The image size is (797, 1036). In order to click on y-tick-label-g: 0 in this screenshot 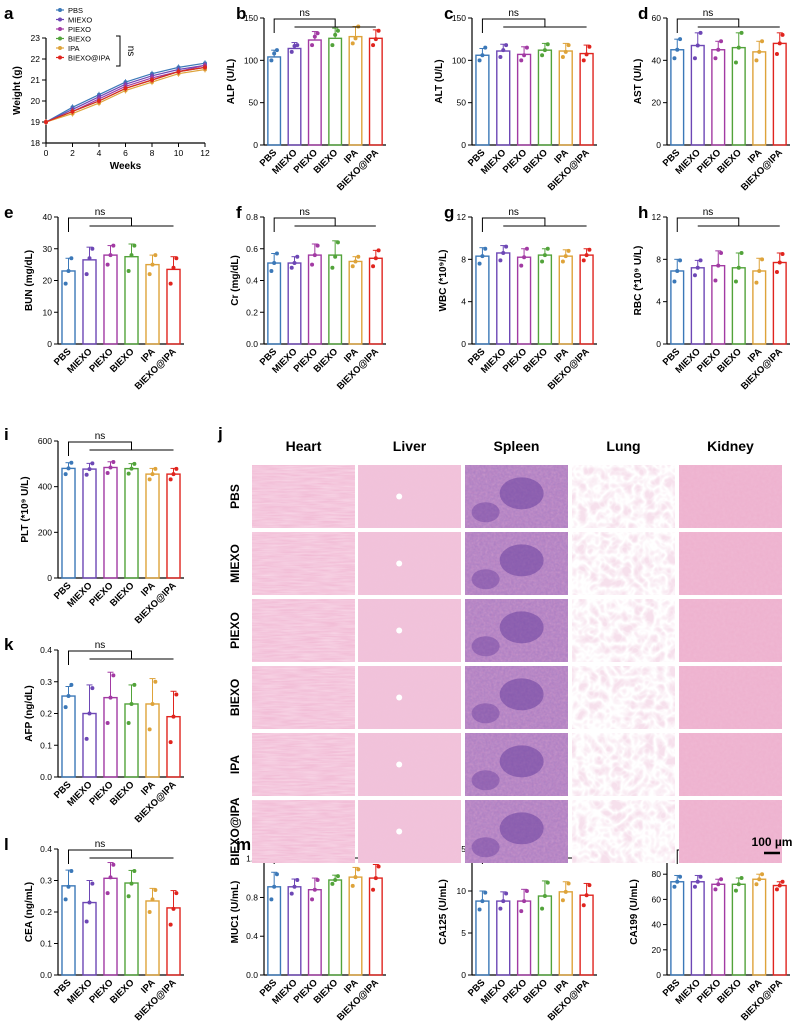, I will do `click(463, 344)`.